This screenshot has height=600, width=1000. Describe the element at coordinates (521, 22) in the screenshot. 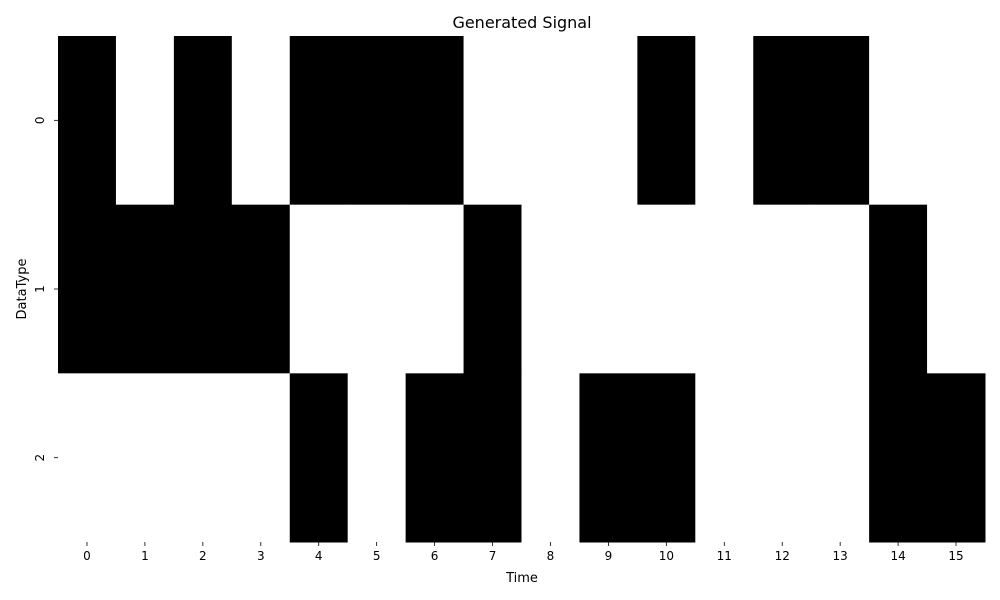

I see `chart-title: Generated Signal` at that location.